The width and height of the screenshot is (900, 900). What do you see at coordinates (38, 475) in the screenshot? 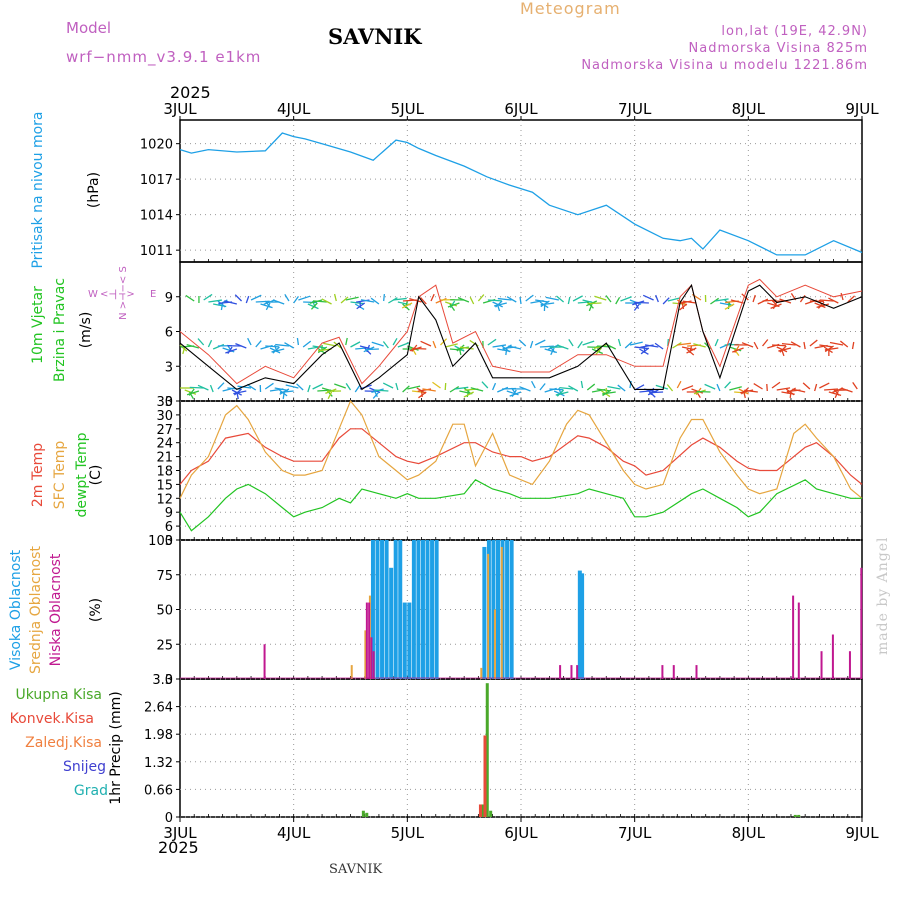
I see `temp-label-2m: 2m Temp` at bounding box center [38, 475].